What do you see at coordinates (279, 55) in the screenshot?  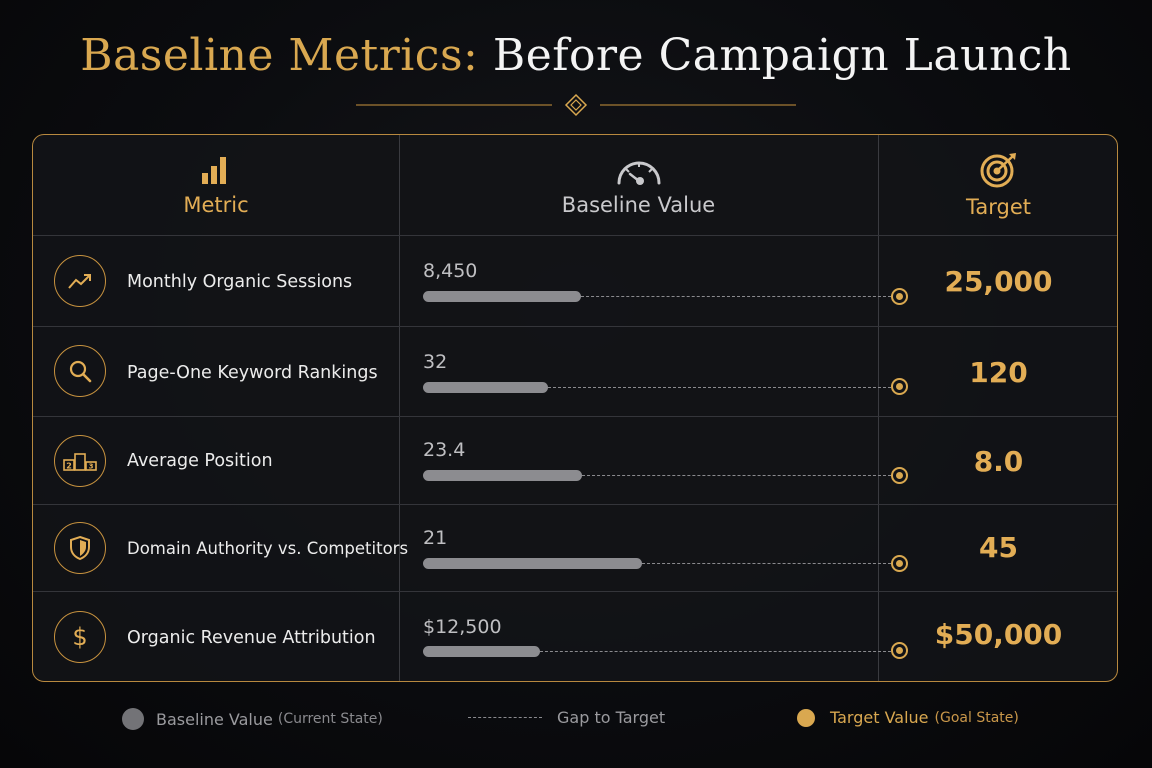 I see `title-highlight: Baseline Metrics:` at bounding box center [279, 55].